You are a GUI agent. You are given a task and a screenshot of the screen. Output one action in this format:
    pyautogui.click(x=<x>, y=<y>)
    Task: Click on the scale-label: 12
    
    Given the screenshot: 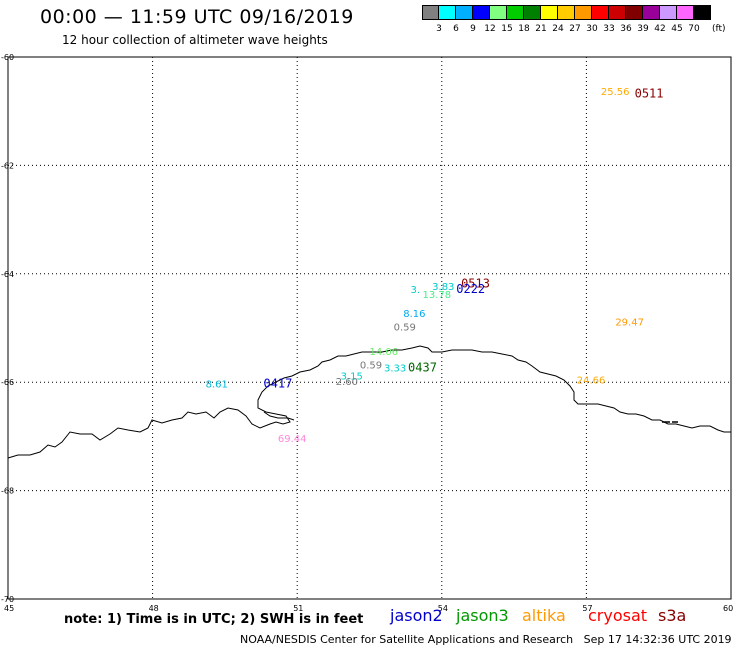 What is the action you would take?
    pyautogui.click(x=490, y=29)
    